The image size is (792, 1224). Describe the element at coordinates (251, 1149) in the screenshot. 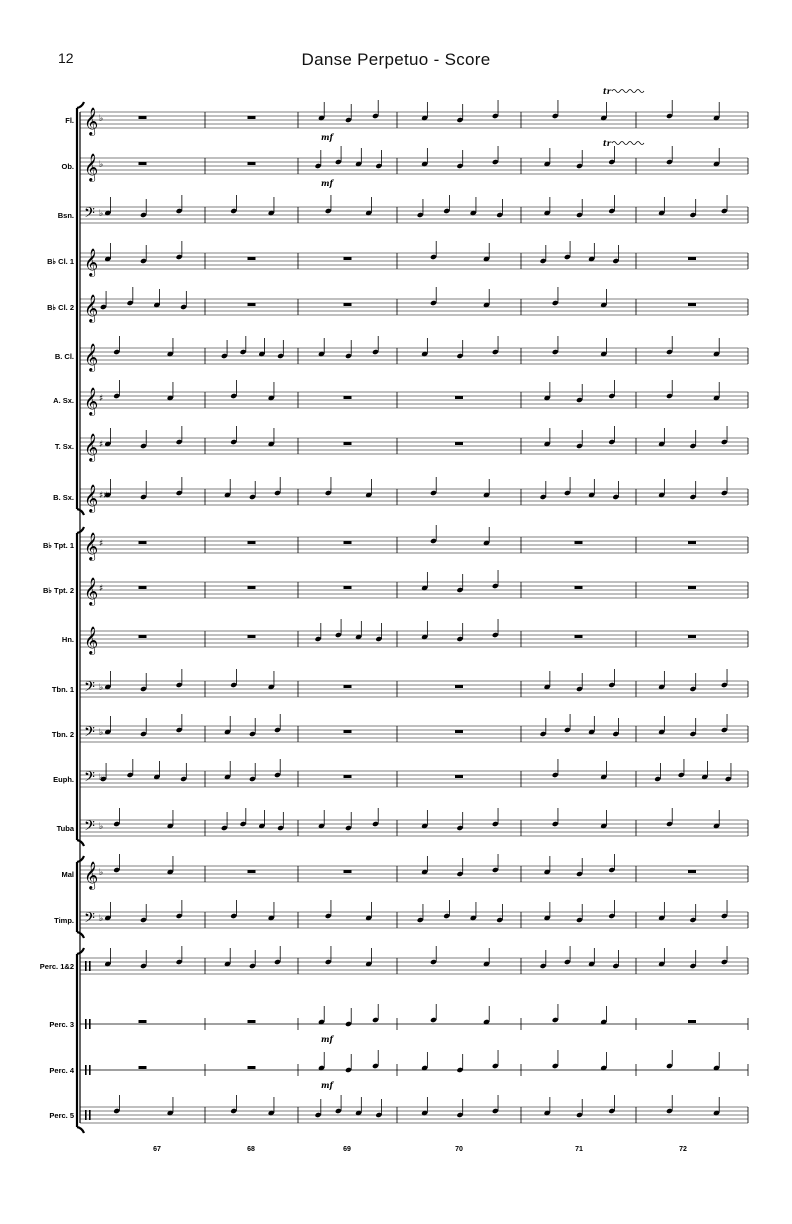

I see `measure-number: 68` at that location.